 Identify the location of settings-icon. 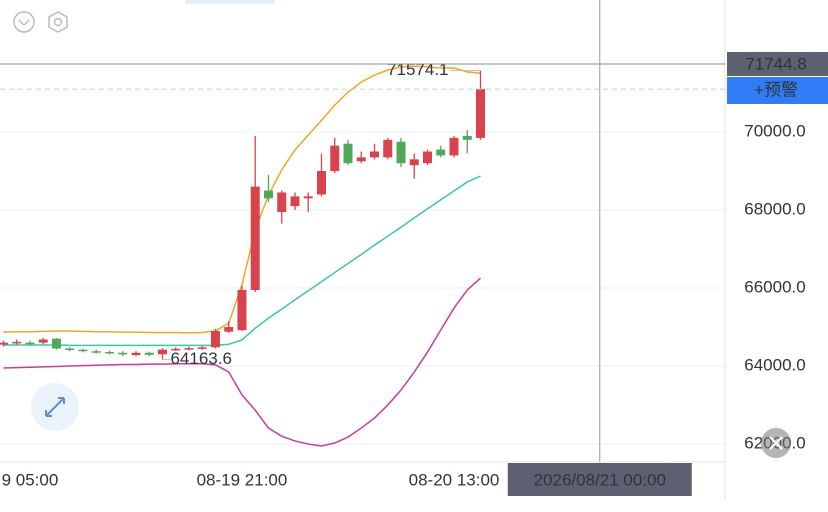
(58, 22).